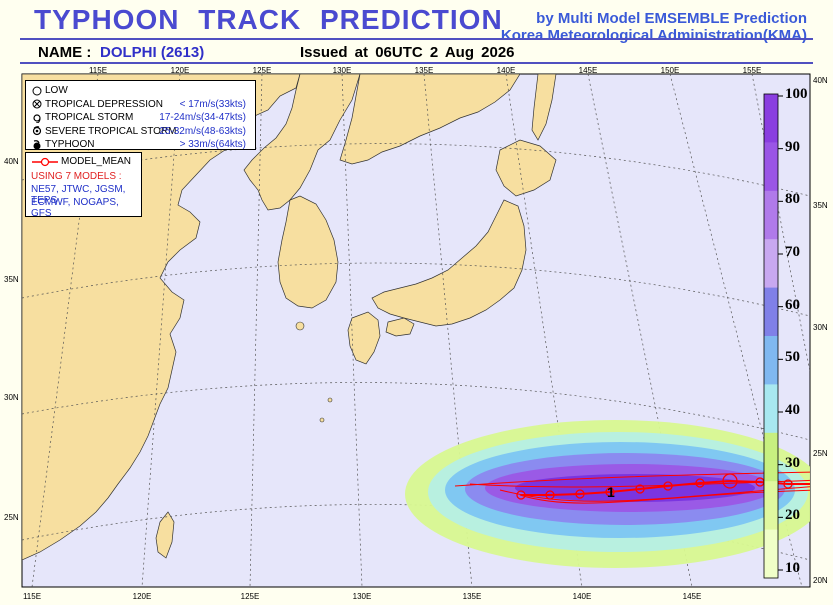  What do you see at coordinates (671, 18) in the screenshot?
I see `by-line: by Multi Model EMSEMBLE Prediction` at bounding box center [671, 18].